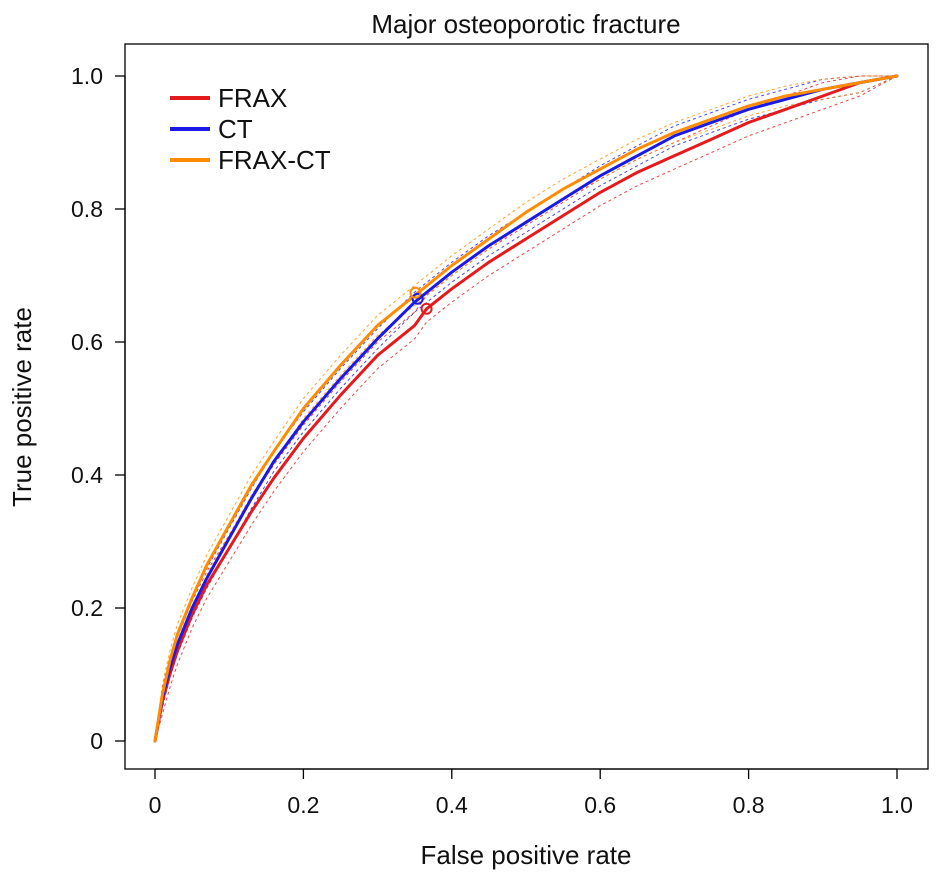  Describe the element at coordinates (98, 408) in the screenshot. I see `y-axis: 0 0.2 0.4 0.6 0.8 1.0` at that location.